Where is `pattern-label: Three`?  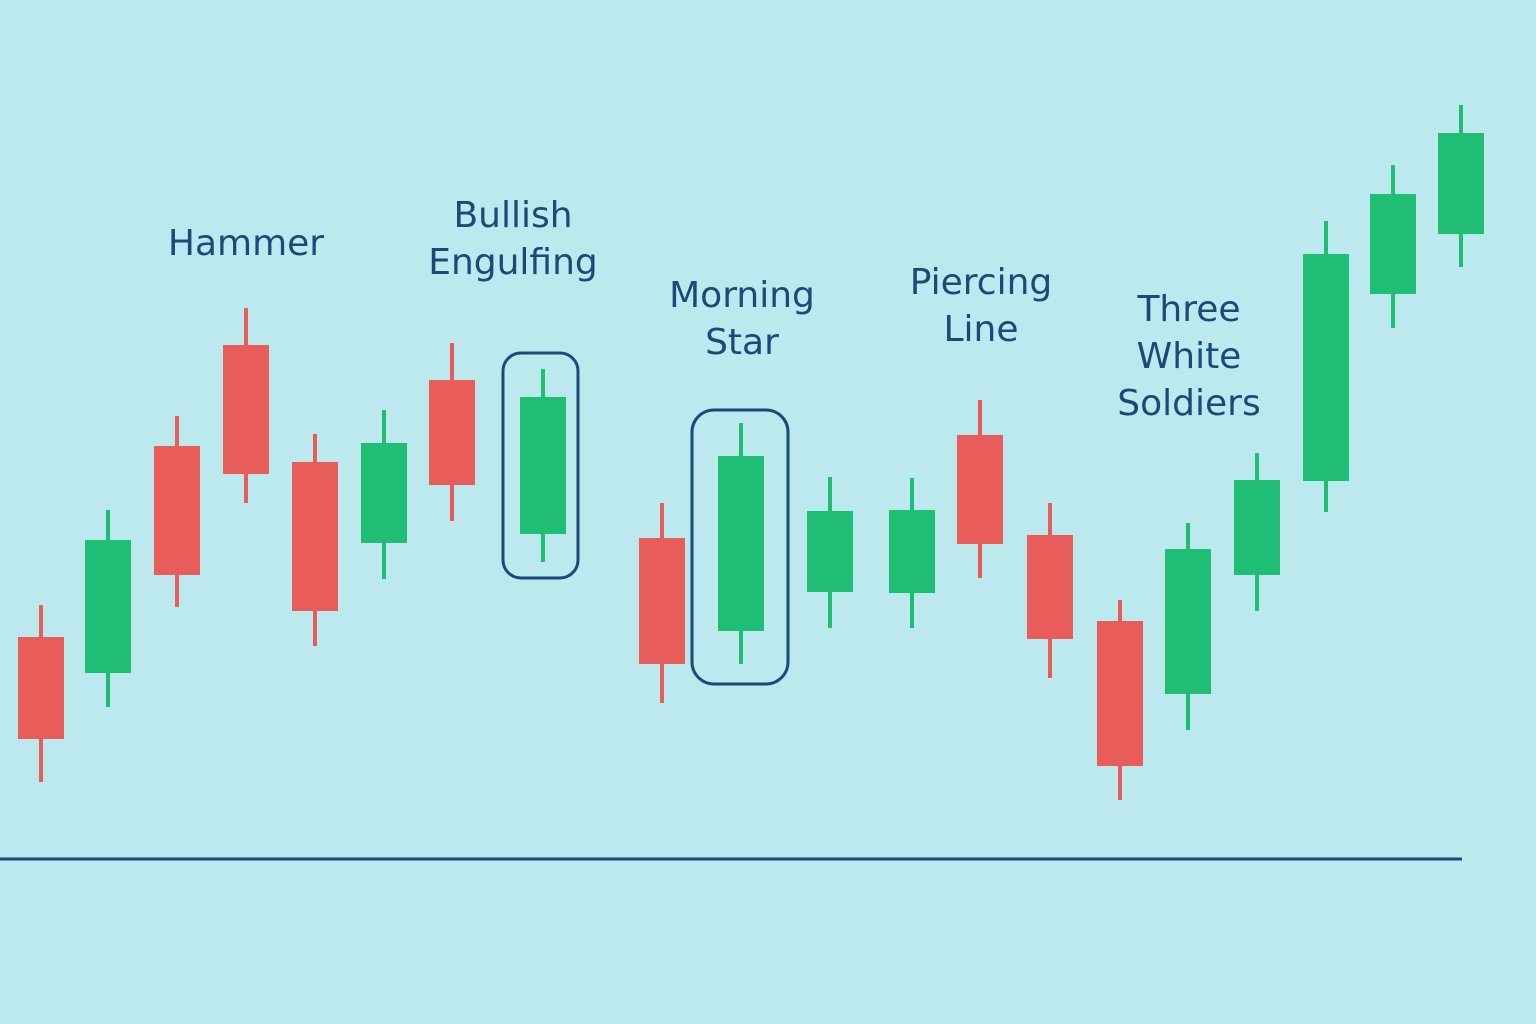 pattern-label: Three is located at coordinates (1188, 309).